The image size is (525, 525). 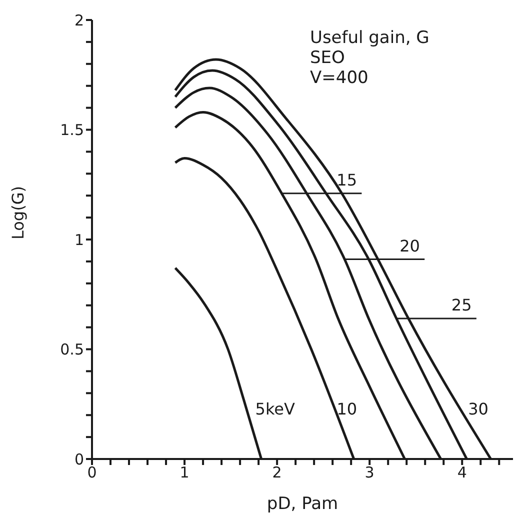 I want to click on x-tick-label: 1, so click(x=185, y=473).